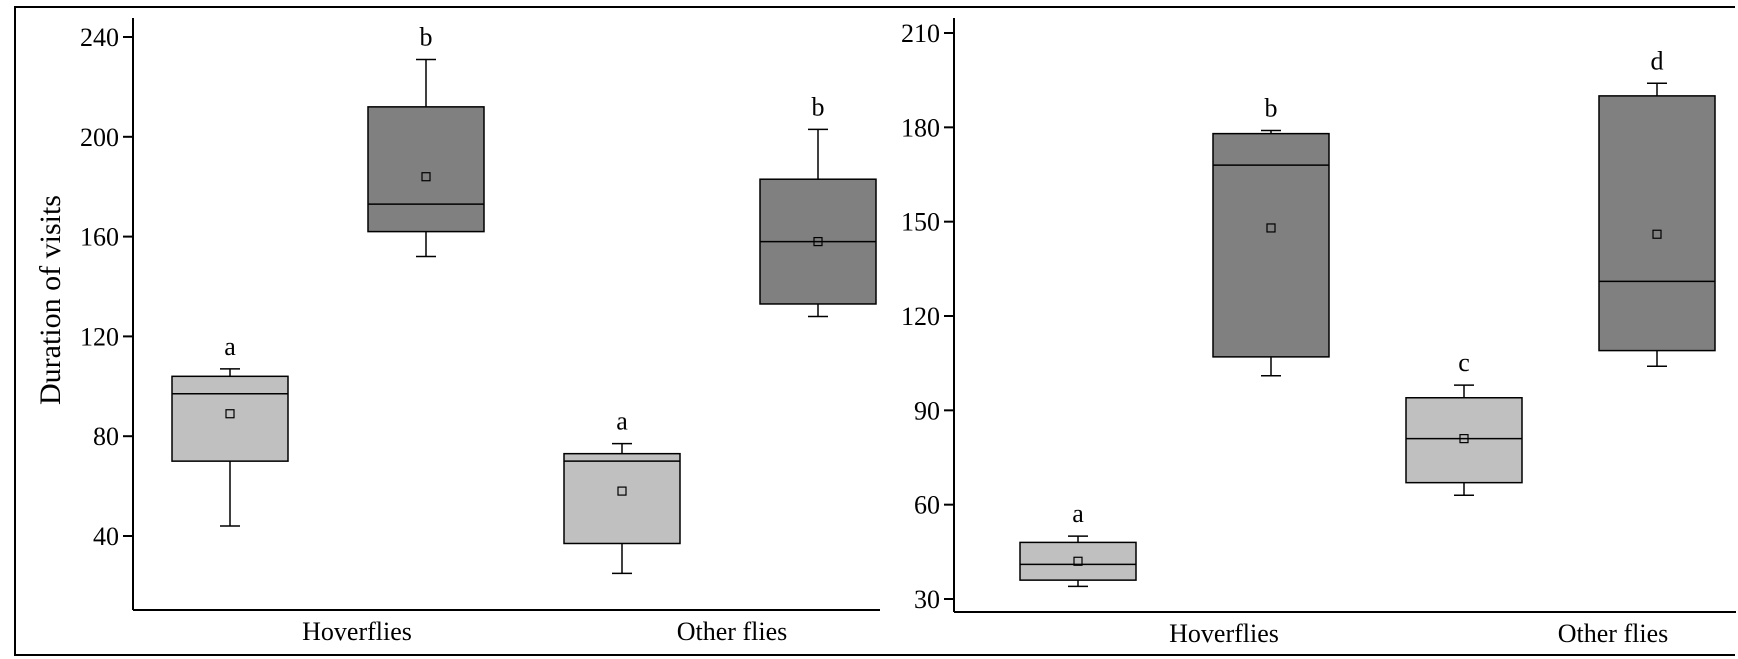 This screenshot has height=659, width=1738. What do you see at coordinates (920, 127) in the screenshot?
I see `y-tick-label: 180` at bounding box center [920, 127].